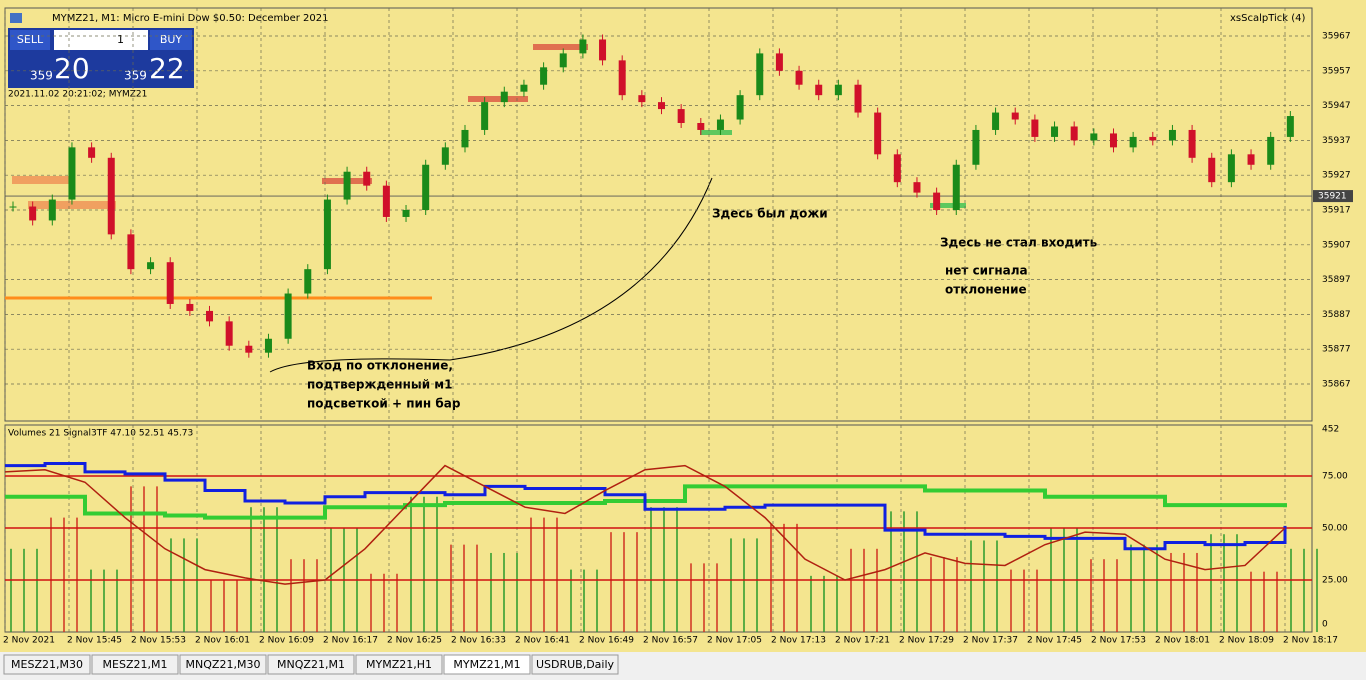 This screenshot has width=1366, height=680. Describe the element at coordinates (167, 68) in the screenshot. I see `ask-small: 22` at that location.